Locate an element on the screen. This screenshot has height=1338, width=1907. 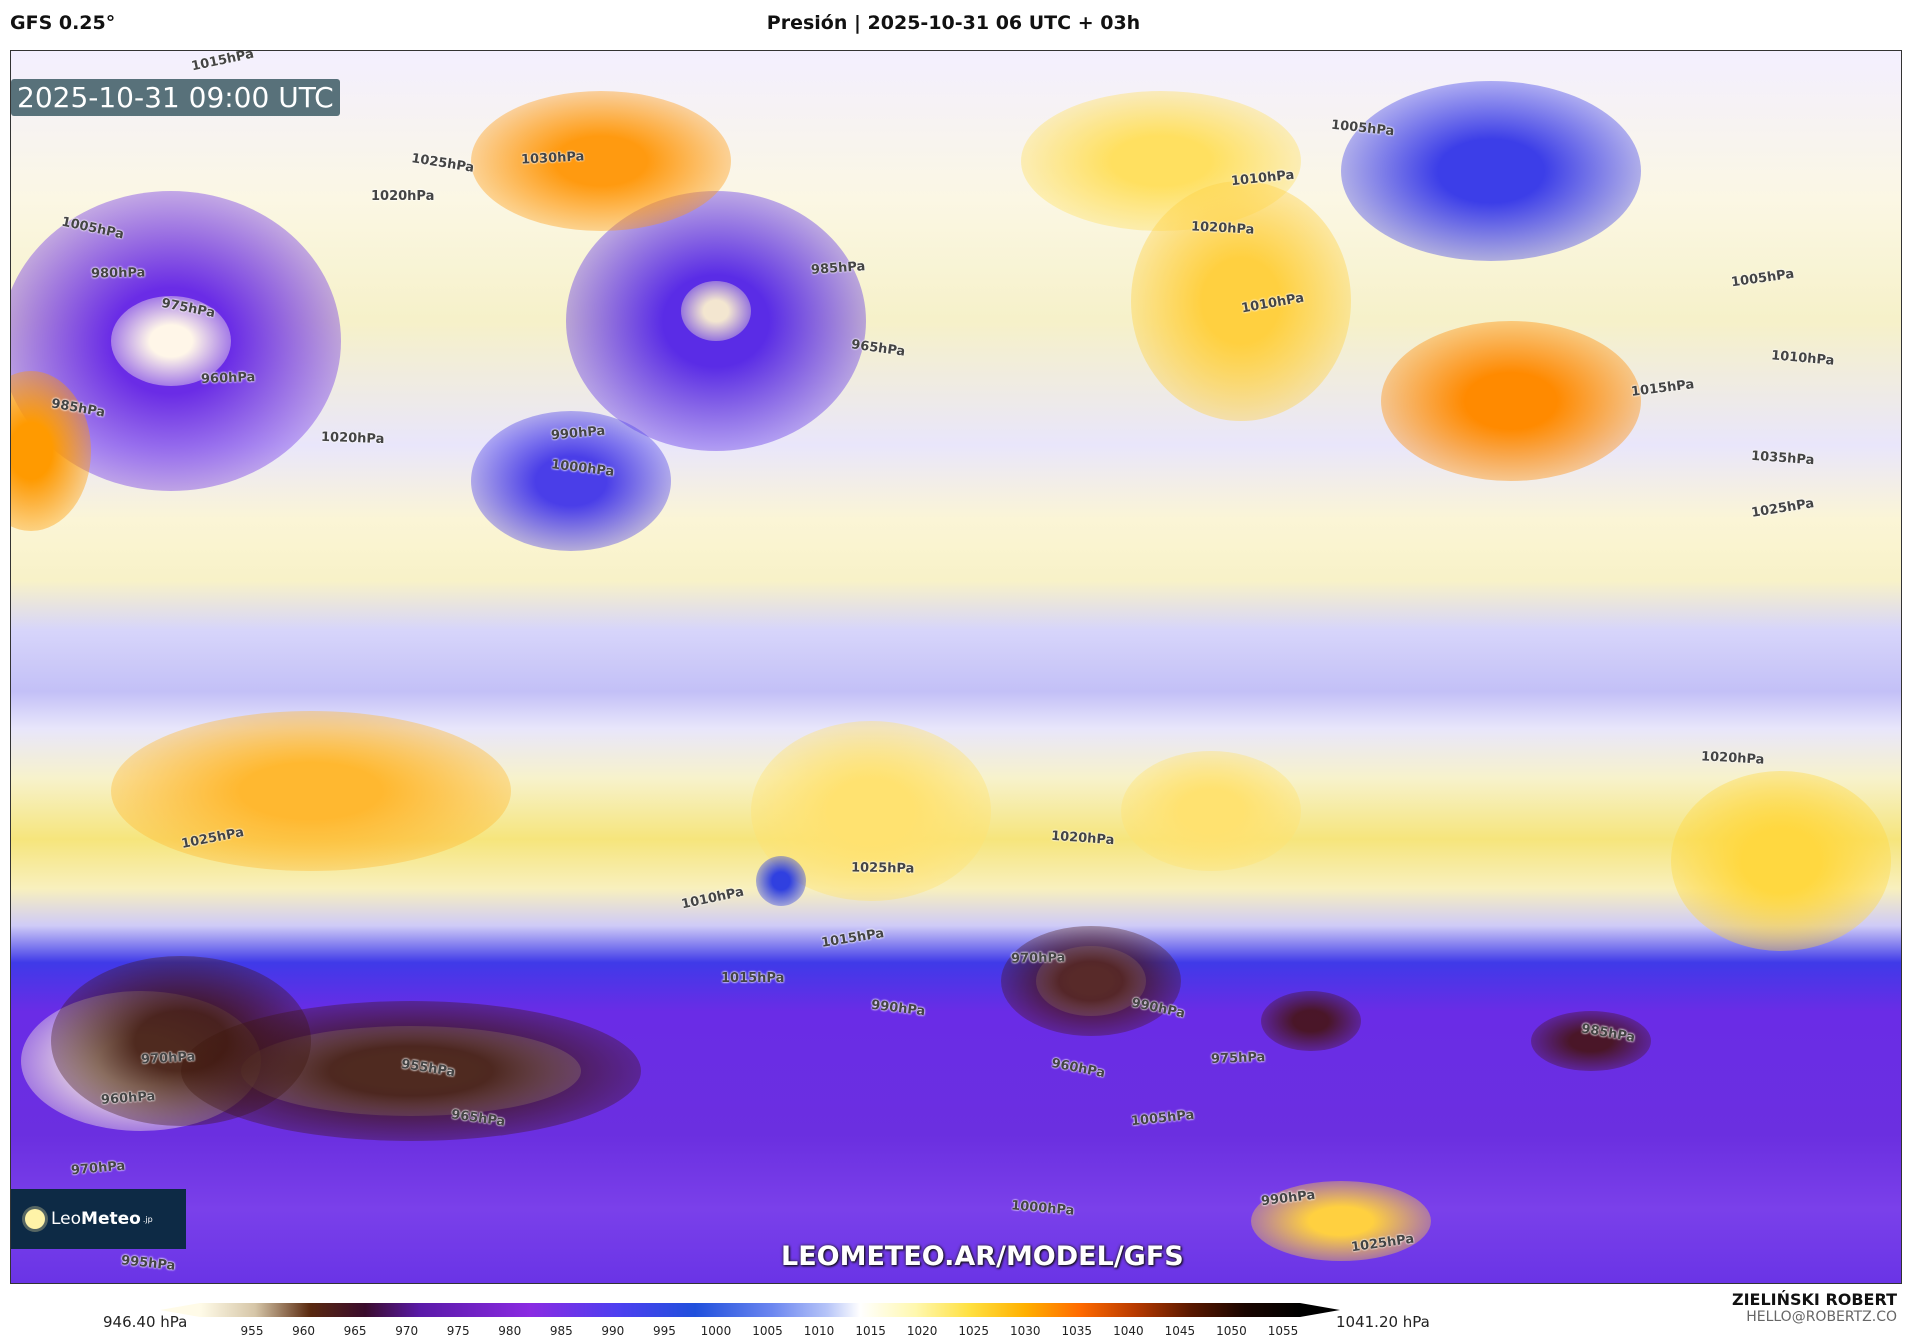
author-email: HELLO@ROBERTZ.CO is located at coordinates (1821, 1317).